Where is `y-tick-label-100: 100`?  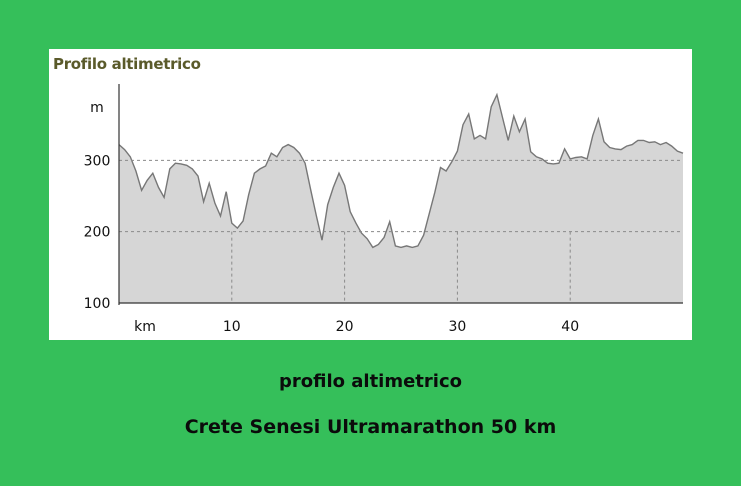
y-tick-label-100: 100 is located at coordinates (97, 304).